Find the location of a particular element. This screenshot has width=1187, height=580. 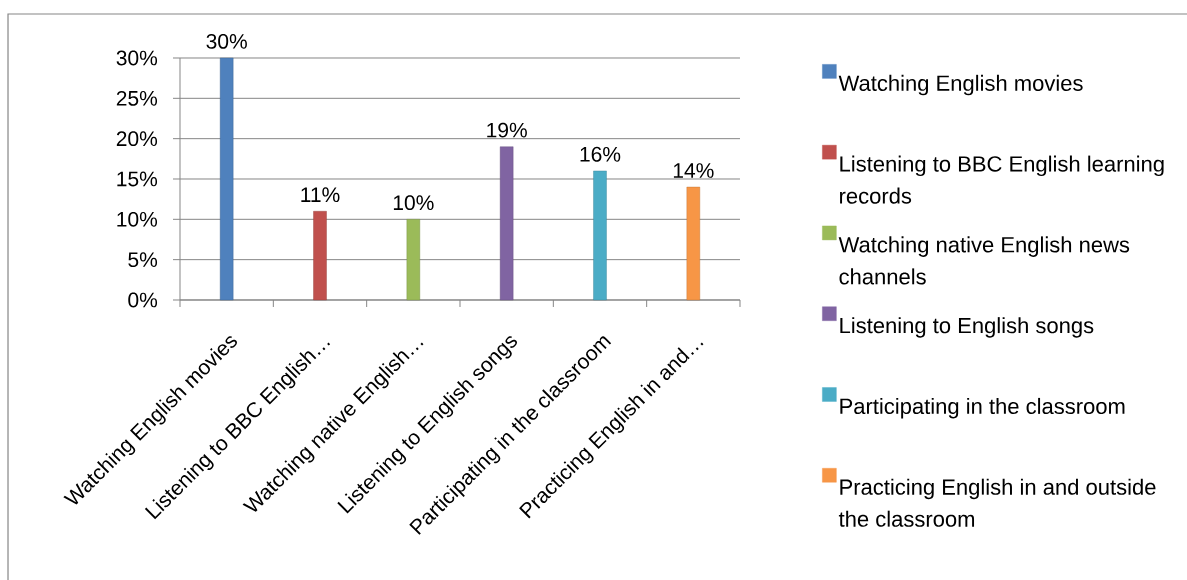

data-label: 14% is located at coordinates (693, 170).